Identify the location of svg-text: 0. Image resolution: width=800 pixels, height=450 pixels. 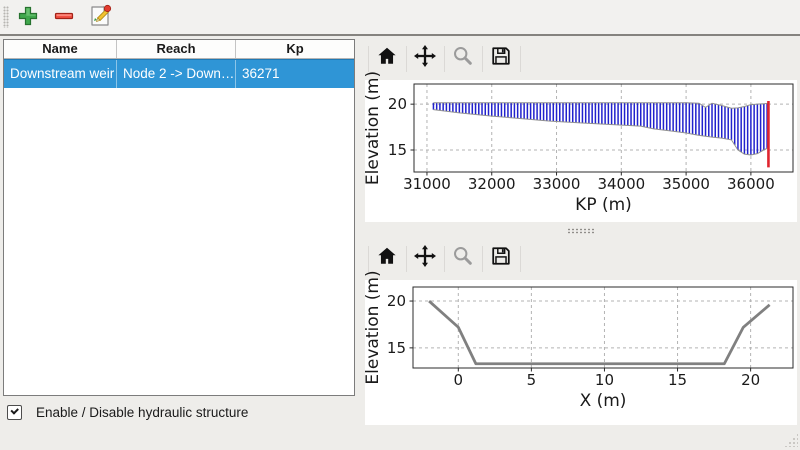
(459, 380).